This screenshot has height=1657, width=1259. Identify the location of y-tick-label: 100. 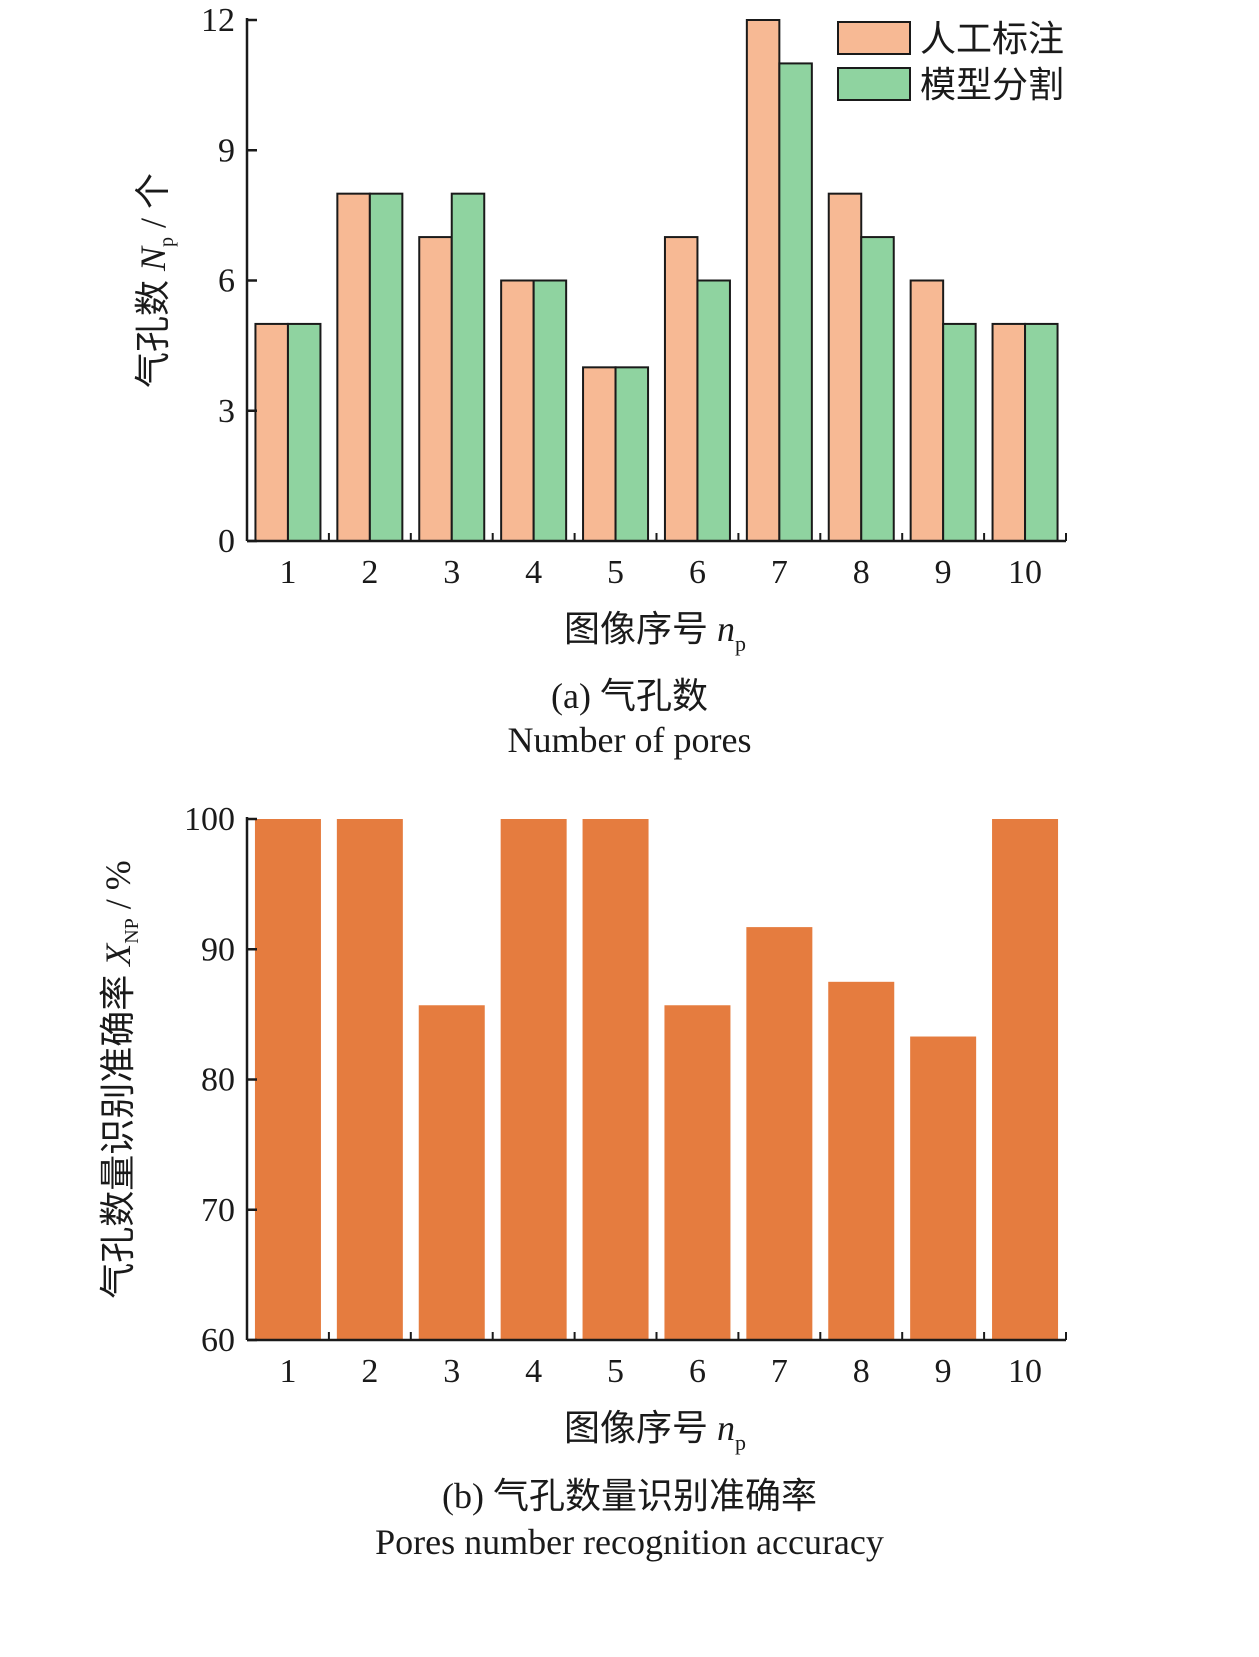
(209, 819).